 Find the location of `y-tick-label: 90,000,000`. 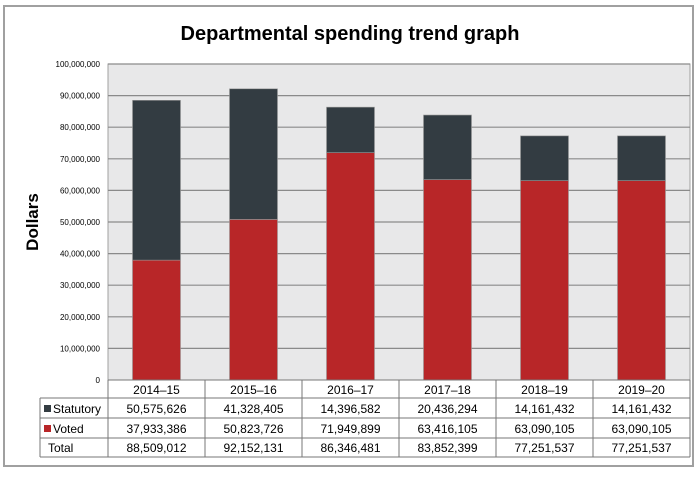

y-tick-label: 90,000,000 is located at coordinates (80, 96).